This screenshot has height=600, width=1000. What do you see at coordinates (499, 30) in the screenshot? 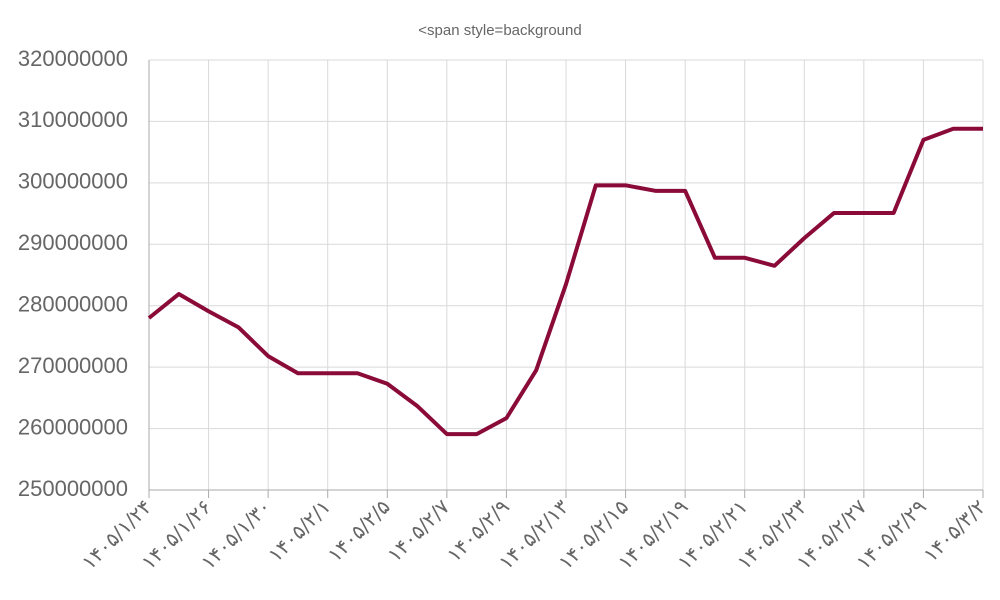
I see `chart-title: <span style=background` at bounding box center [499, 30].